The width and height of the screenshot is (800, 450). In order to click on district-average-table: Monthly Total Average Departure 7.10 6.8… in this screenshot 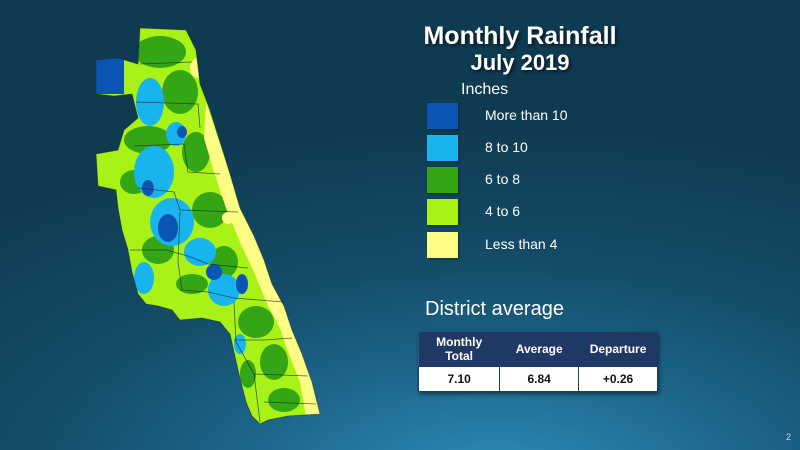, I will do `click(537, 362)`.